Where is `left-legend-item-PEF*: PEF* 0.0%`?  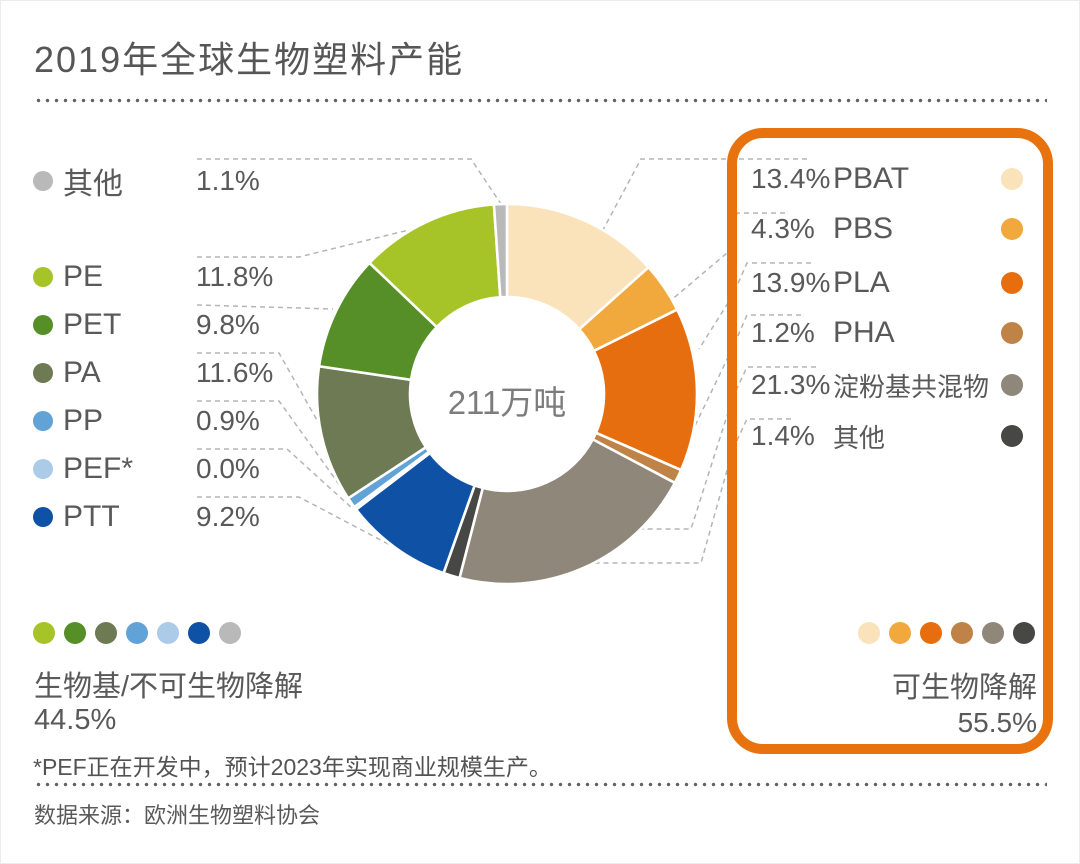 left-legend-item-PEF*: PEF* 0.0% is located at coordinates (151, 469).